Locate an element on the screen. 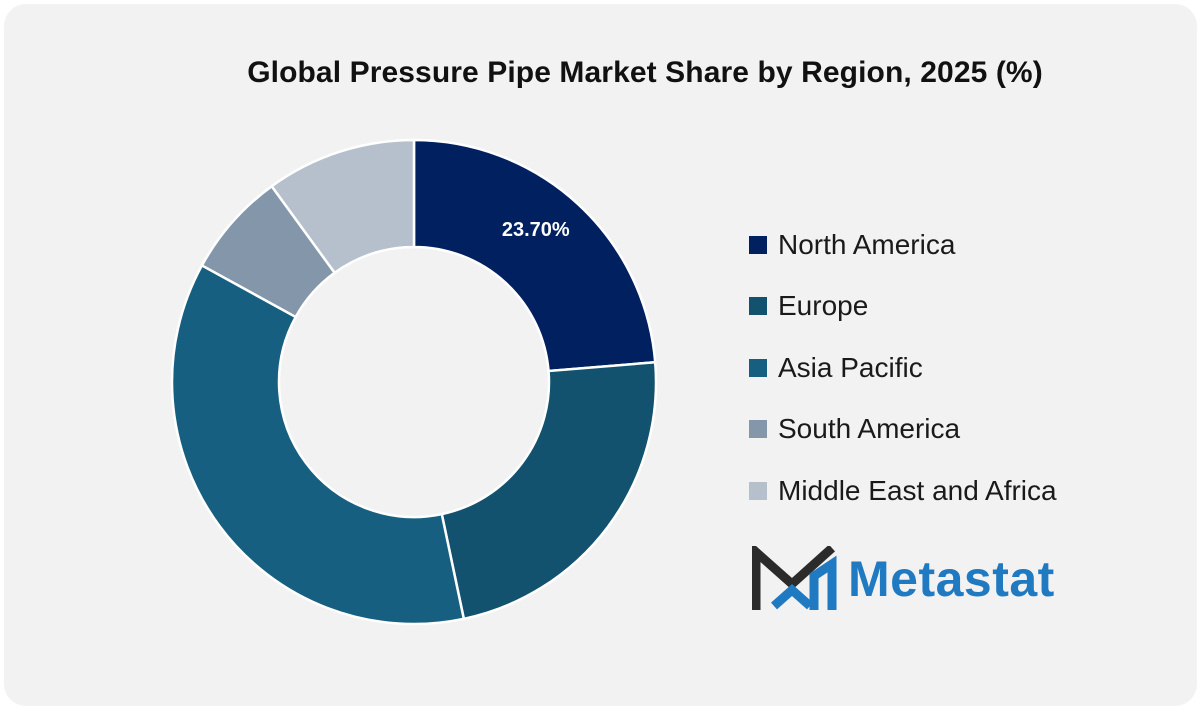 The width and height of the screenshot is (1203, 712). donut-slice-asia-pacific is located at coordinates (318, 444).